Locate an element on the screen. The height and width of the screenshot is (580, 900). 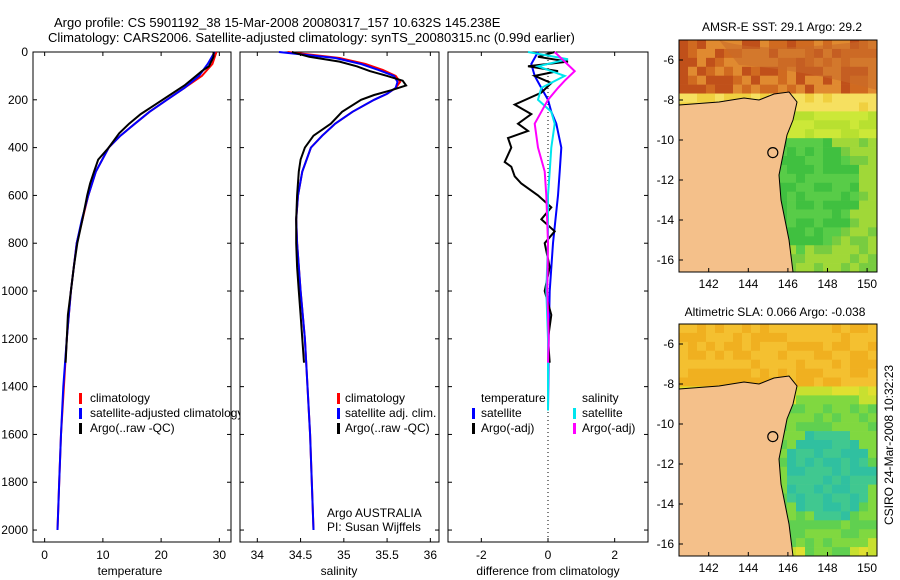
temperature-xlabel: temperature is located at coordinates (130, 571).